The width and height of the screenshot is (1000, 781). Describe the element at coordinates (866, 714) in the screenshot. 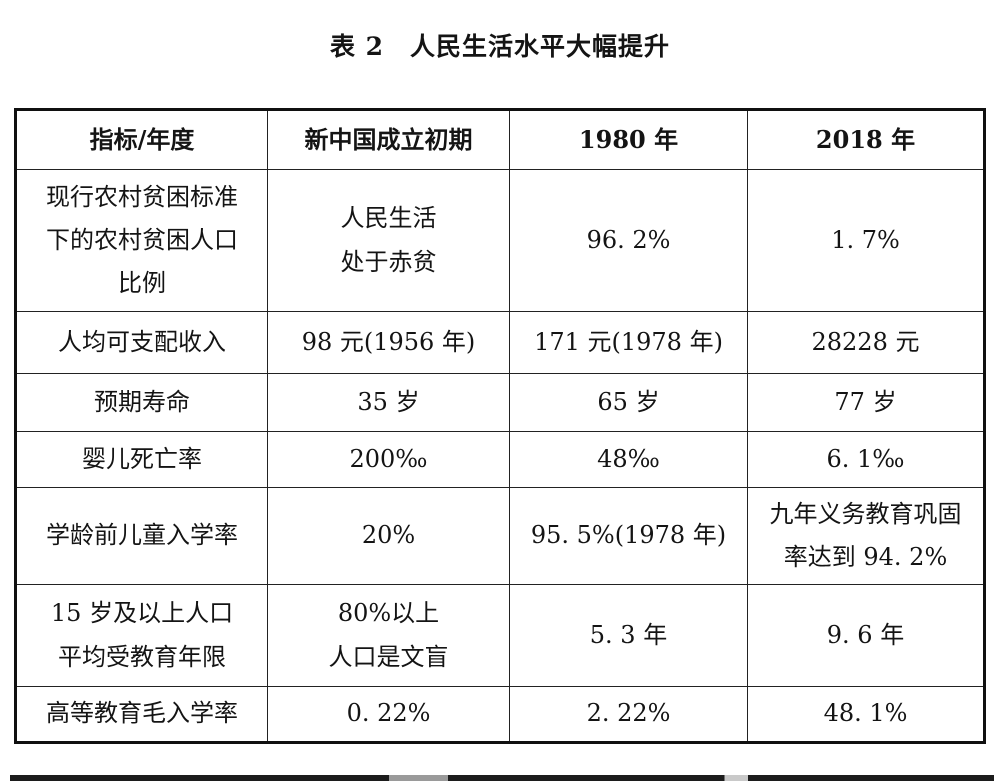

I see `cell-2018: 48. 1%` at that location.